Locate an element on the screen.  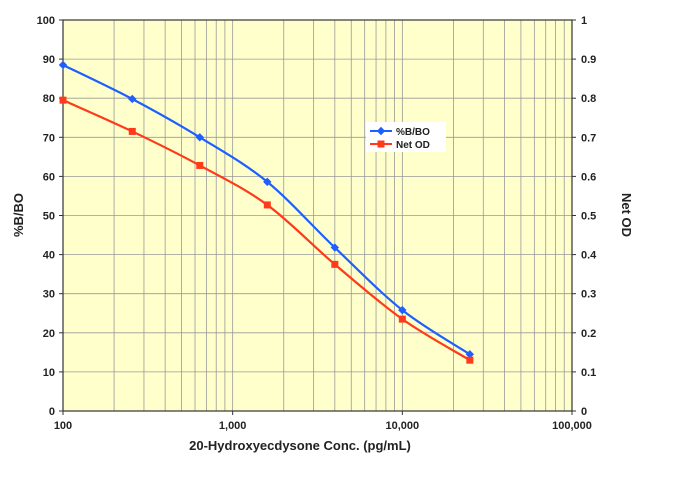
x-tick-label: 100 is located at coordinates (63, 426).